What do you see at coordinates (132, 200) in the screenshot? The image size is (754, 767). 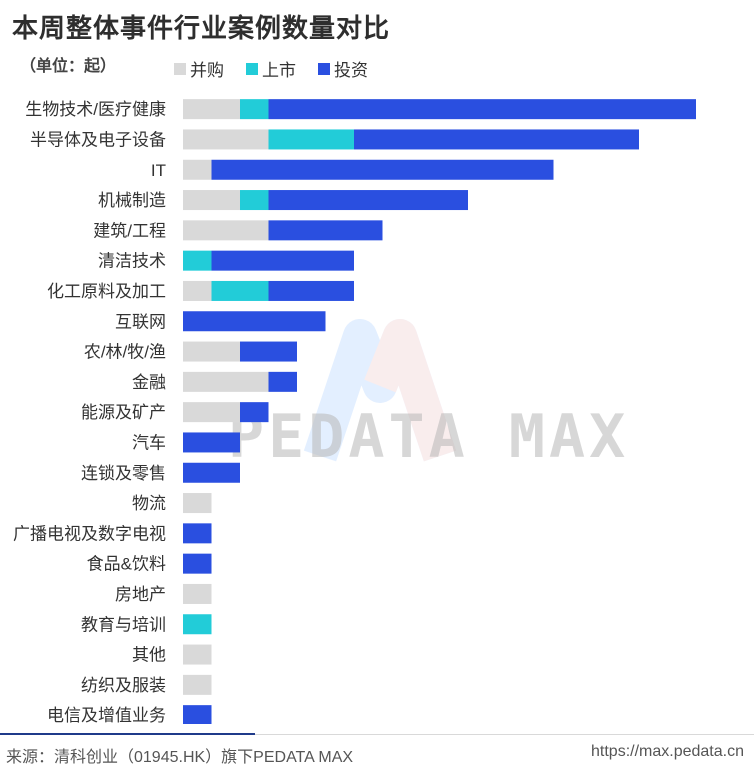 I see `category-label: 机械制造` at bounding box center [132, 200].